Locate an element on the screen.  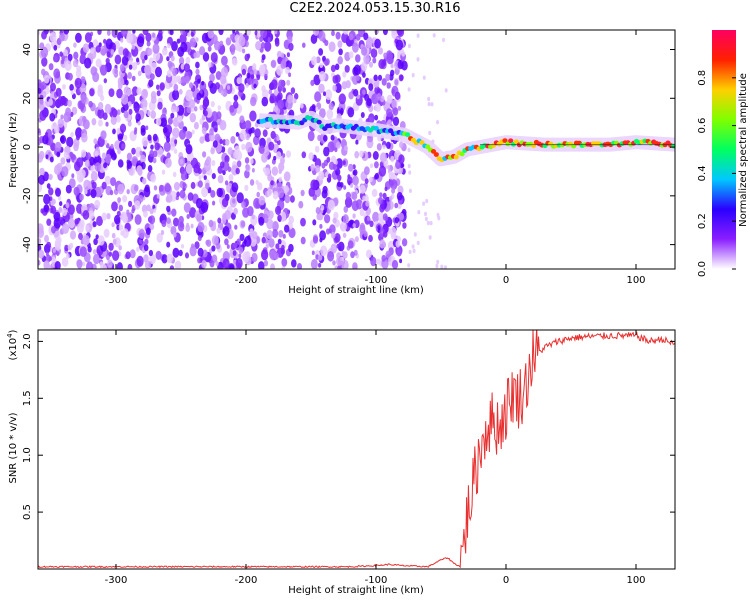
colorbar-label: Normalized spectral amplitude is located at coordinates (743, 150).